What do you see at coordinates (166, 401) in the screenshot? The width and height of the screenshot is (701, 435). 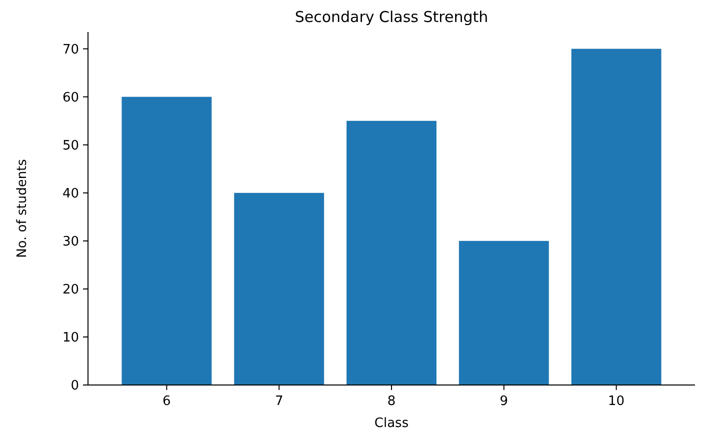 I see `x-tick-label: 6` at bounding box center [166, 401].